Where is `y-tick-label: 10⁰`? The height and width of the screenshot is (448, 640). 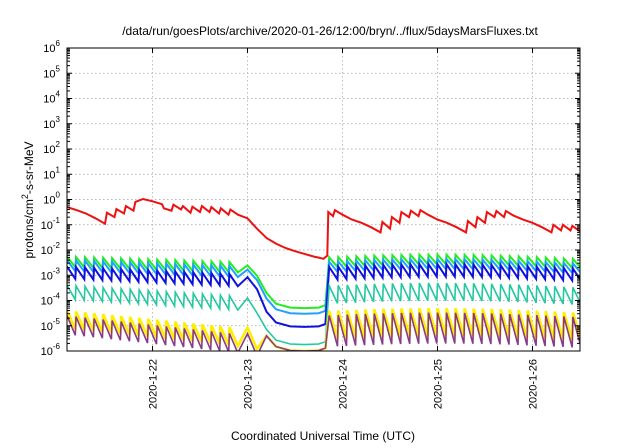
y-tick-label: 10⁰ is located at coordinates (51, 199).